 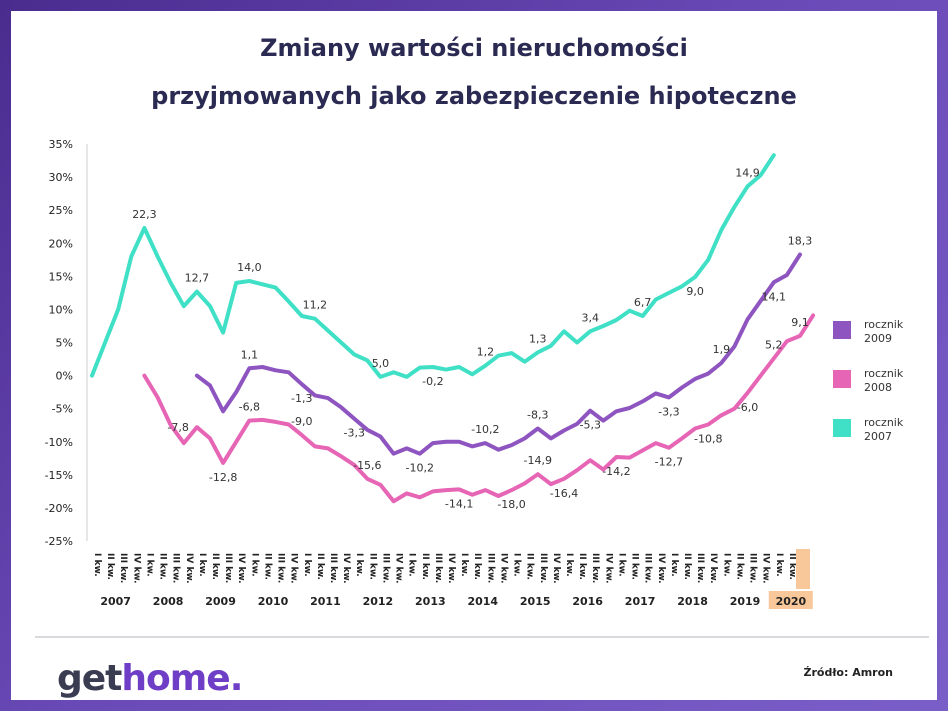 I want to click on data-label: 14,0, so click(x=249, y=267).